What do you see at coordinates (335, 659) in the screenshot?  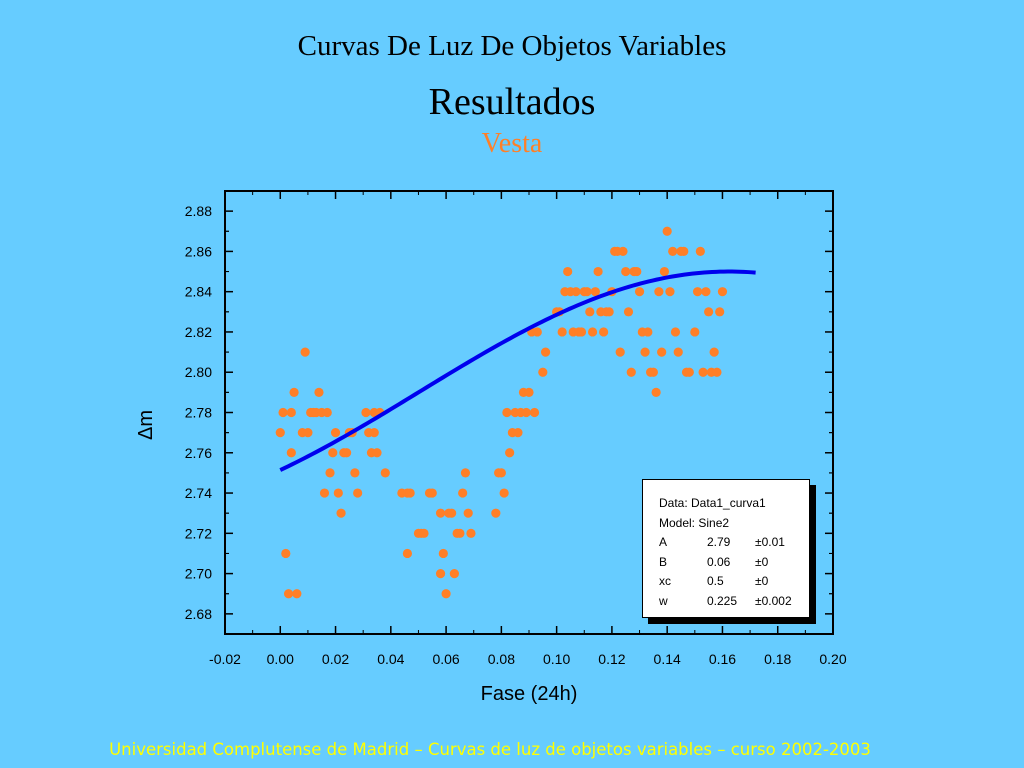 I see `x-tick-label: 0.02` at bounding box center [335, 659].